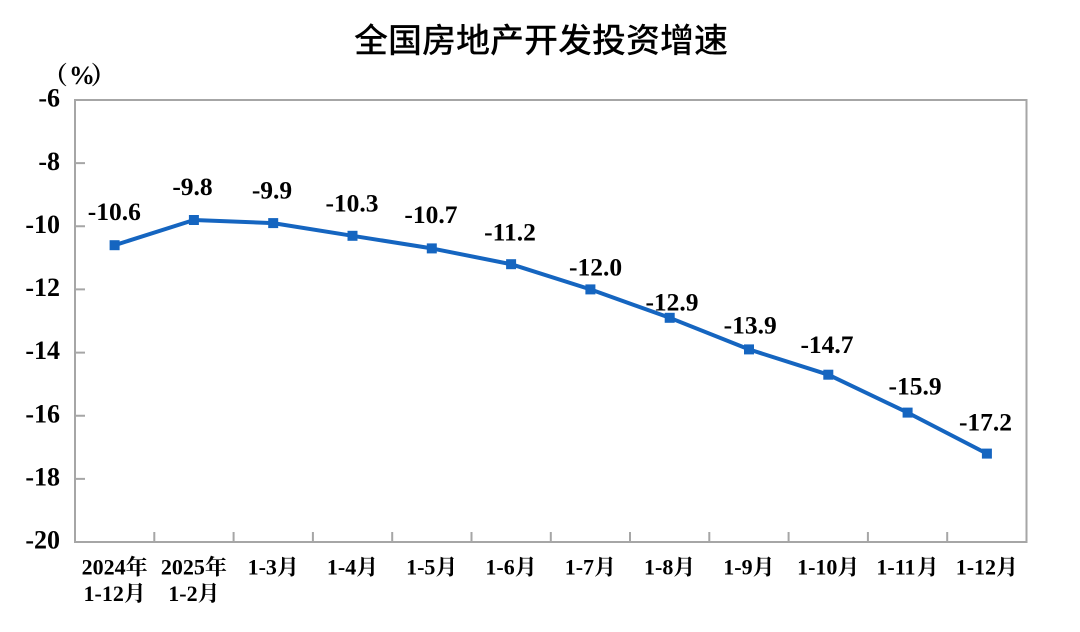 This screenshot has width=1080, height=632. Describe the element at coordinates (104, 567) in the screenshot. I see `svg-text: 2024` at that location.